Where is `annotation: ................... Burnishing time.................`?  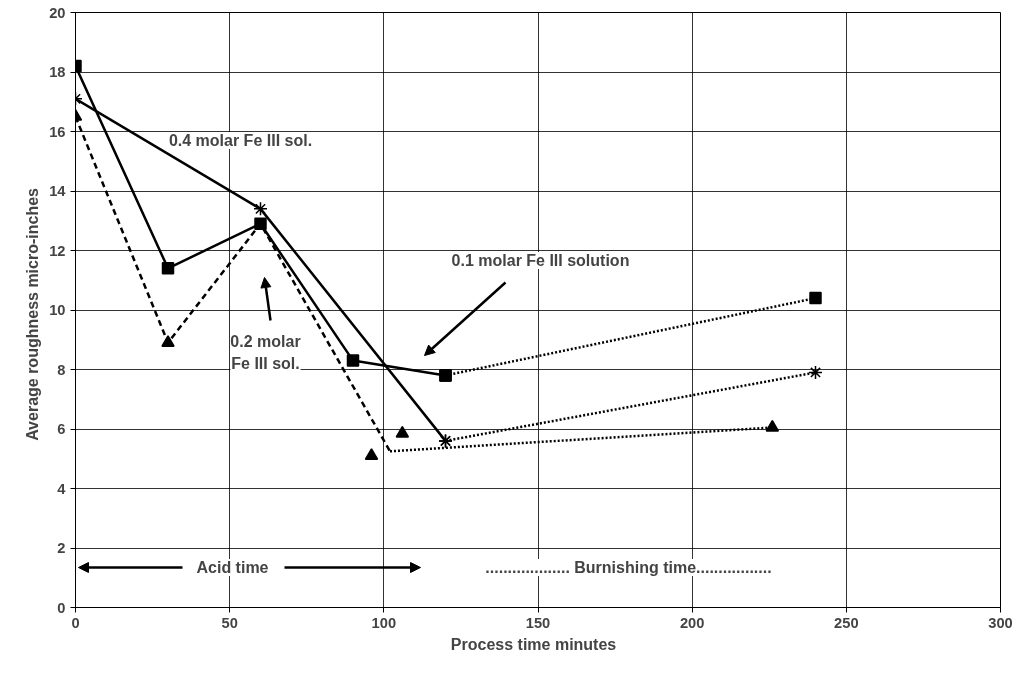
annotation: ................... Burnishing time................. is located at coordinates (628, 567).